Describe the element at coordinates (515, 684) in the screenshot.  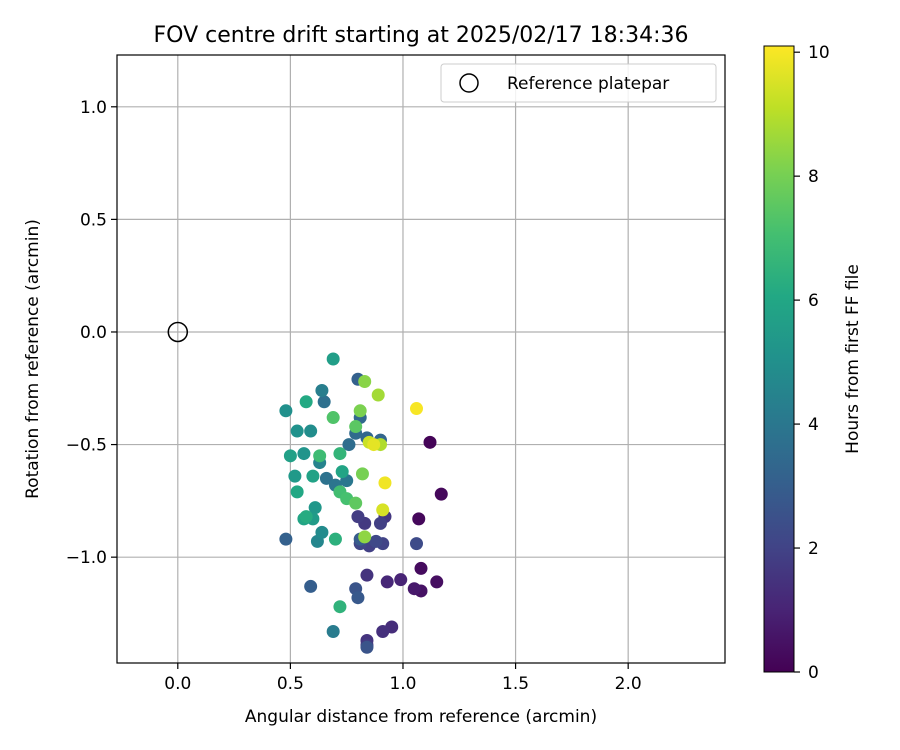
I see `x-tick-label: 1.5` at that location.